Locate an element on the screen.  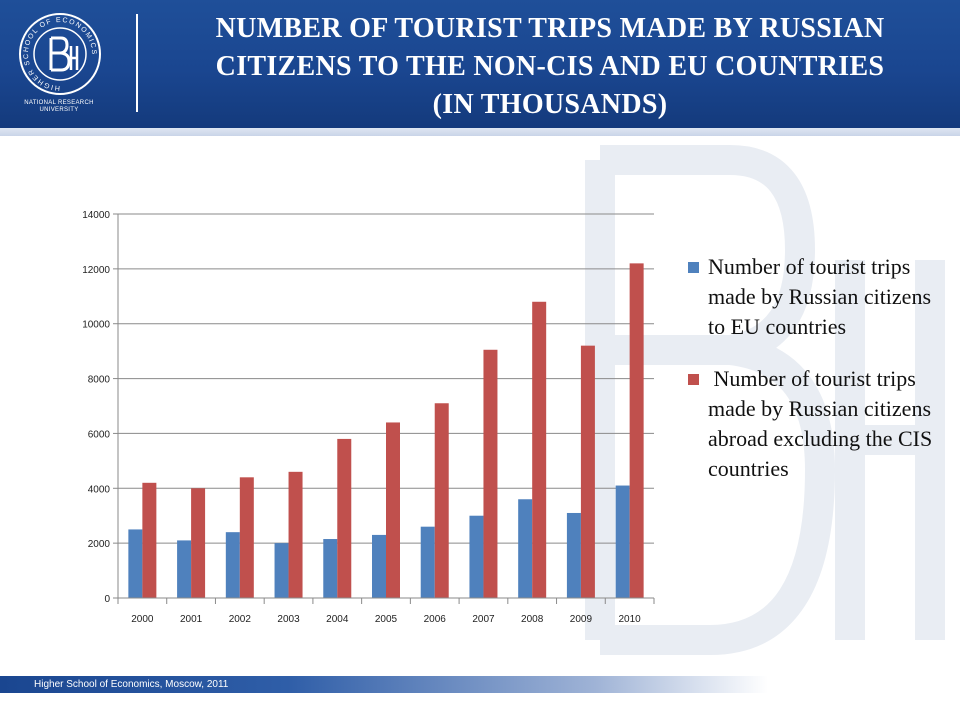
bar-eu-2010 is located at coordinates (622, 541).